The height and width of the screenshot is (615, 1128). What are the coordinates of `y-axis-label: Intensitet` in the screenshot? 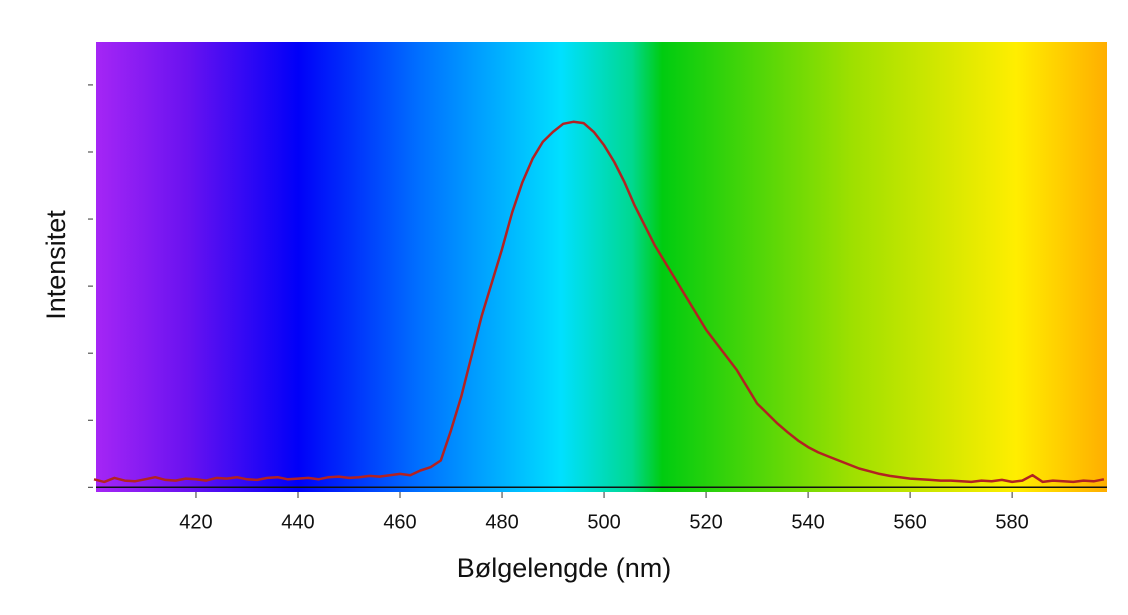 It's located at (56, 265).